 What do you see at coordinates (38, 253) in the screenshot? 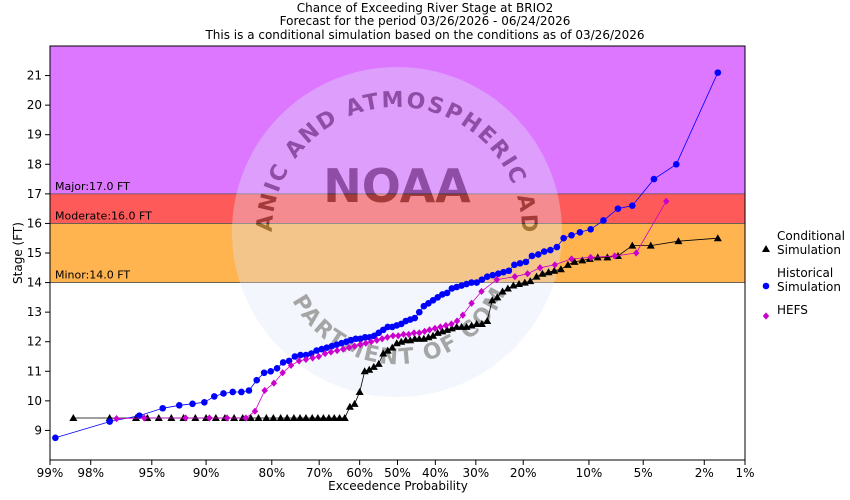
I see `y-axis: 9 10 11 12 13 14 15 16 17 18 19 20 21` at bounding box center [38, 253].